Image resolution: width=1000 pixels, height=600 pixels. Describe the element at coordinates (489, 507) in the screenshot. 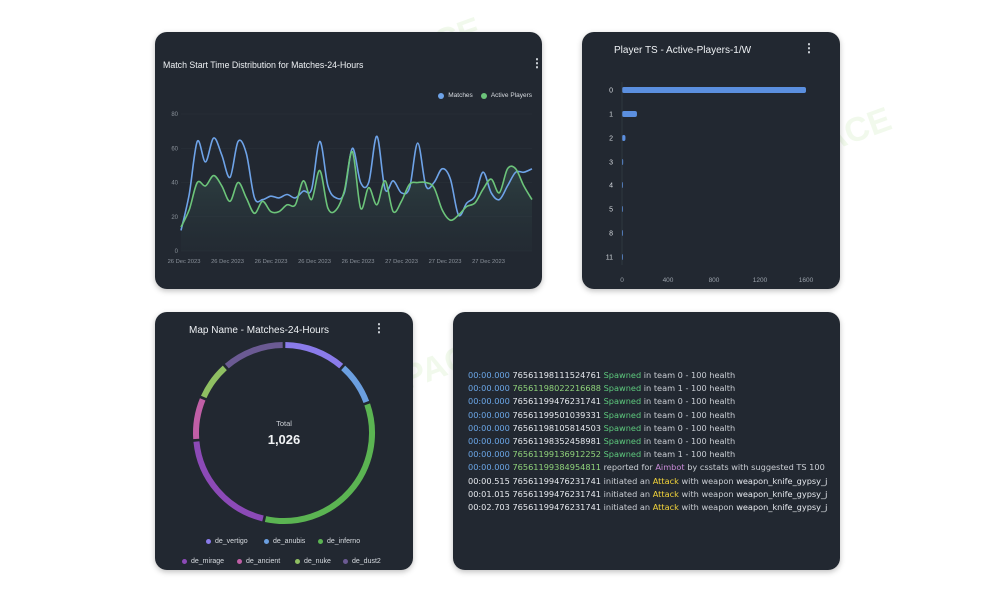

I see `log-timestamp: 00:02.703` at that location.